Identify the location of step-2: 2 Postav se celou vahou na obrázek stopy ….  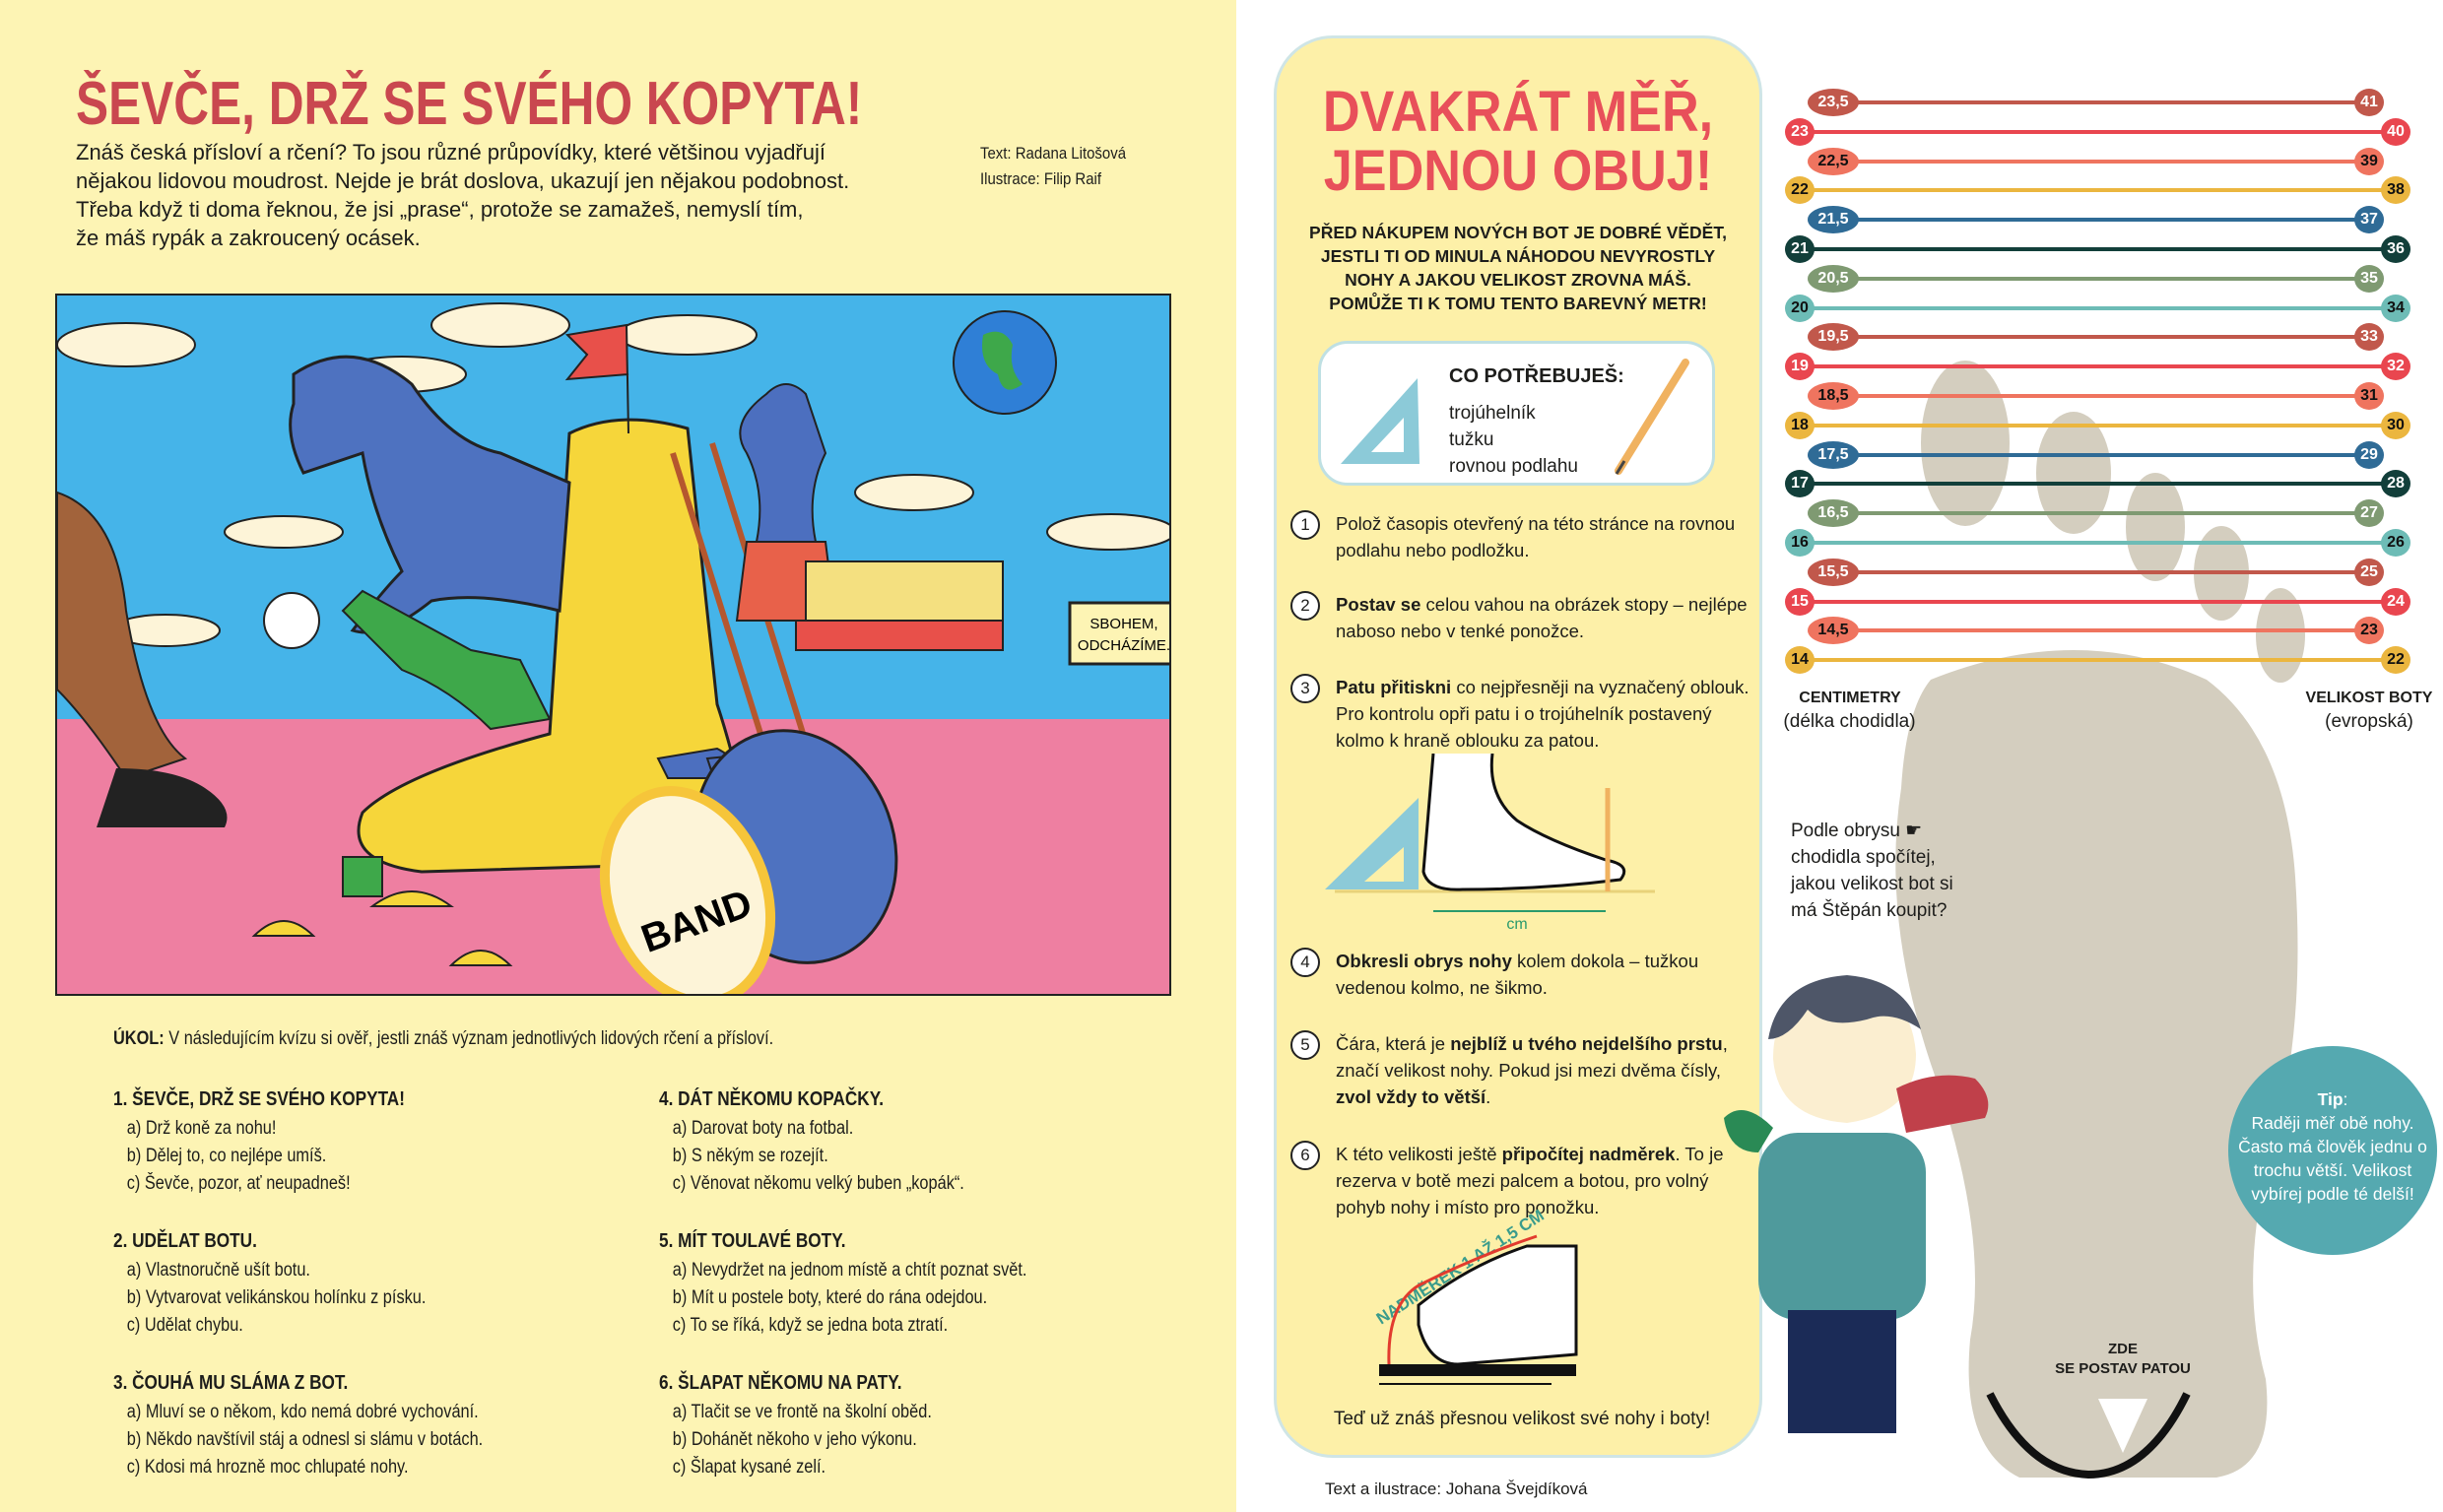
(1521, 617).